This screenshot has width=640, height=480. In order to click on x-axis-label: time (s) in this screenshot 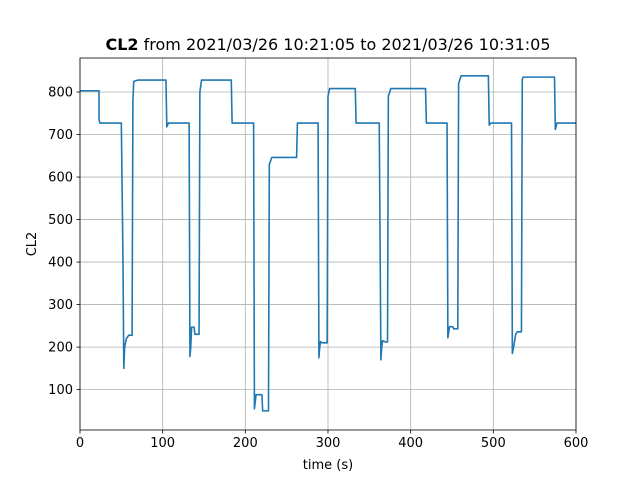, I will do `click(328, 465)`.